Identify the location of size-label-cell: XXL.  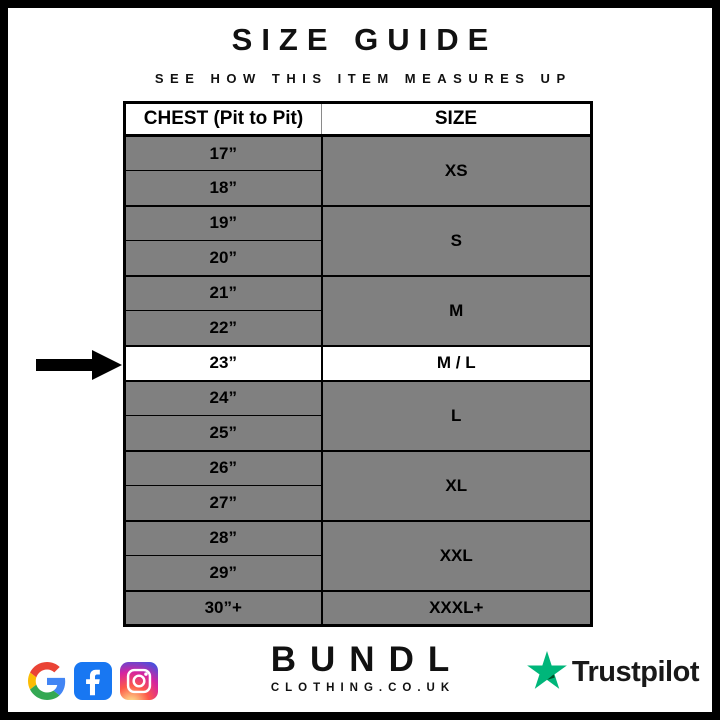
(456, 555).